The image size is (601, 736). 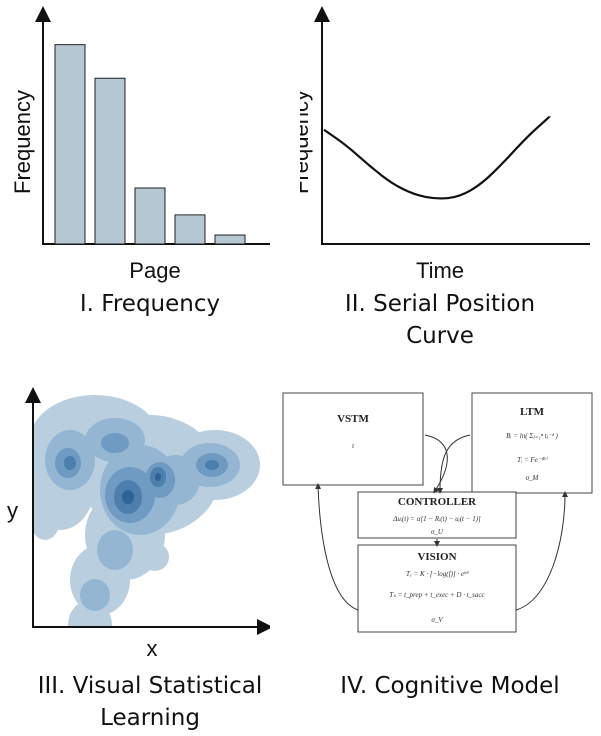 I want to click on vsl-xlabel: x, so click(x=152, y=648).